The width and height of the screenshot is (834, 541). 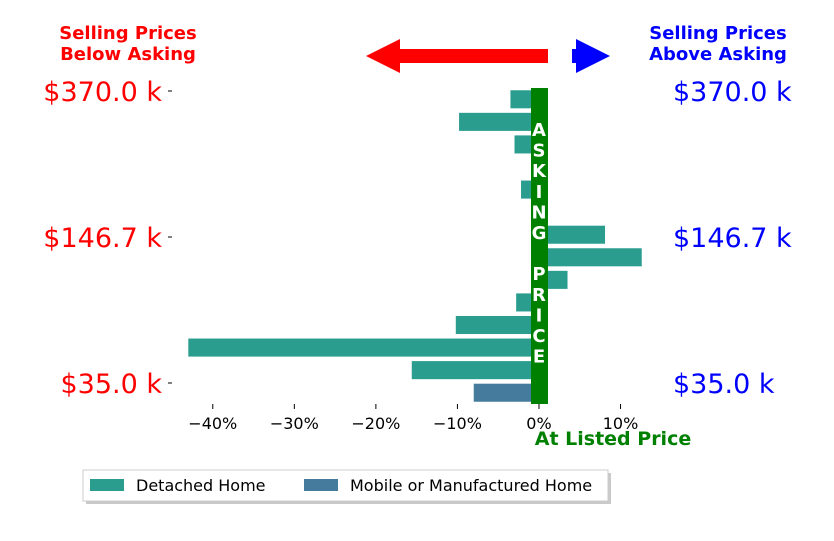 What do you see at coordinates (538, 151) in the screenshot?
I see `asking-letter-1: S` at bounding box center [538, 151].